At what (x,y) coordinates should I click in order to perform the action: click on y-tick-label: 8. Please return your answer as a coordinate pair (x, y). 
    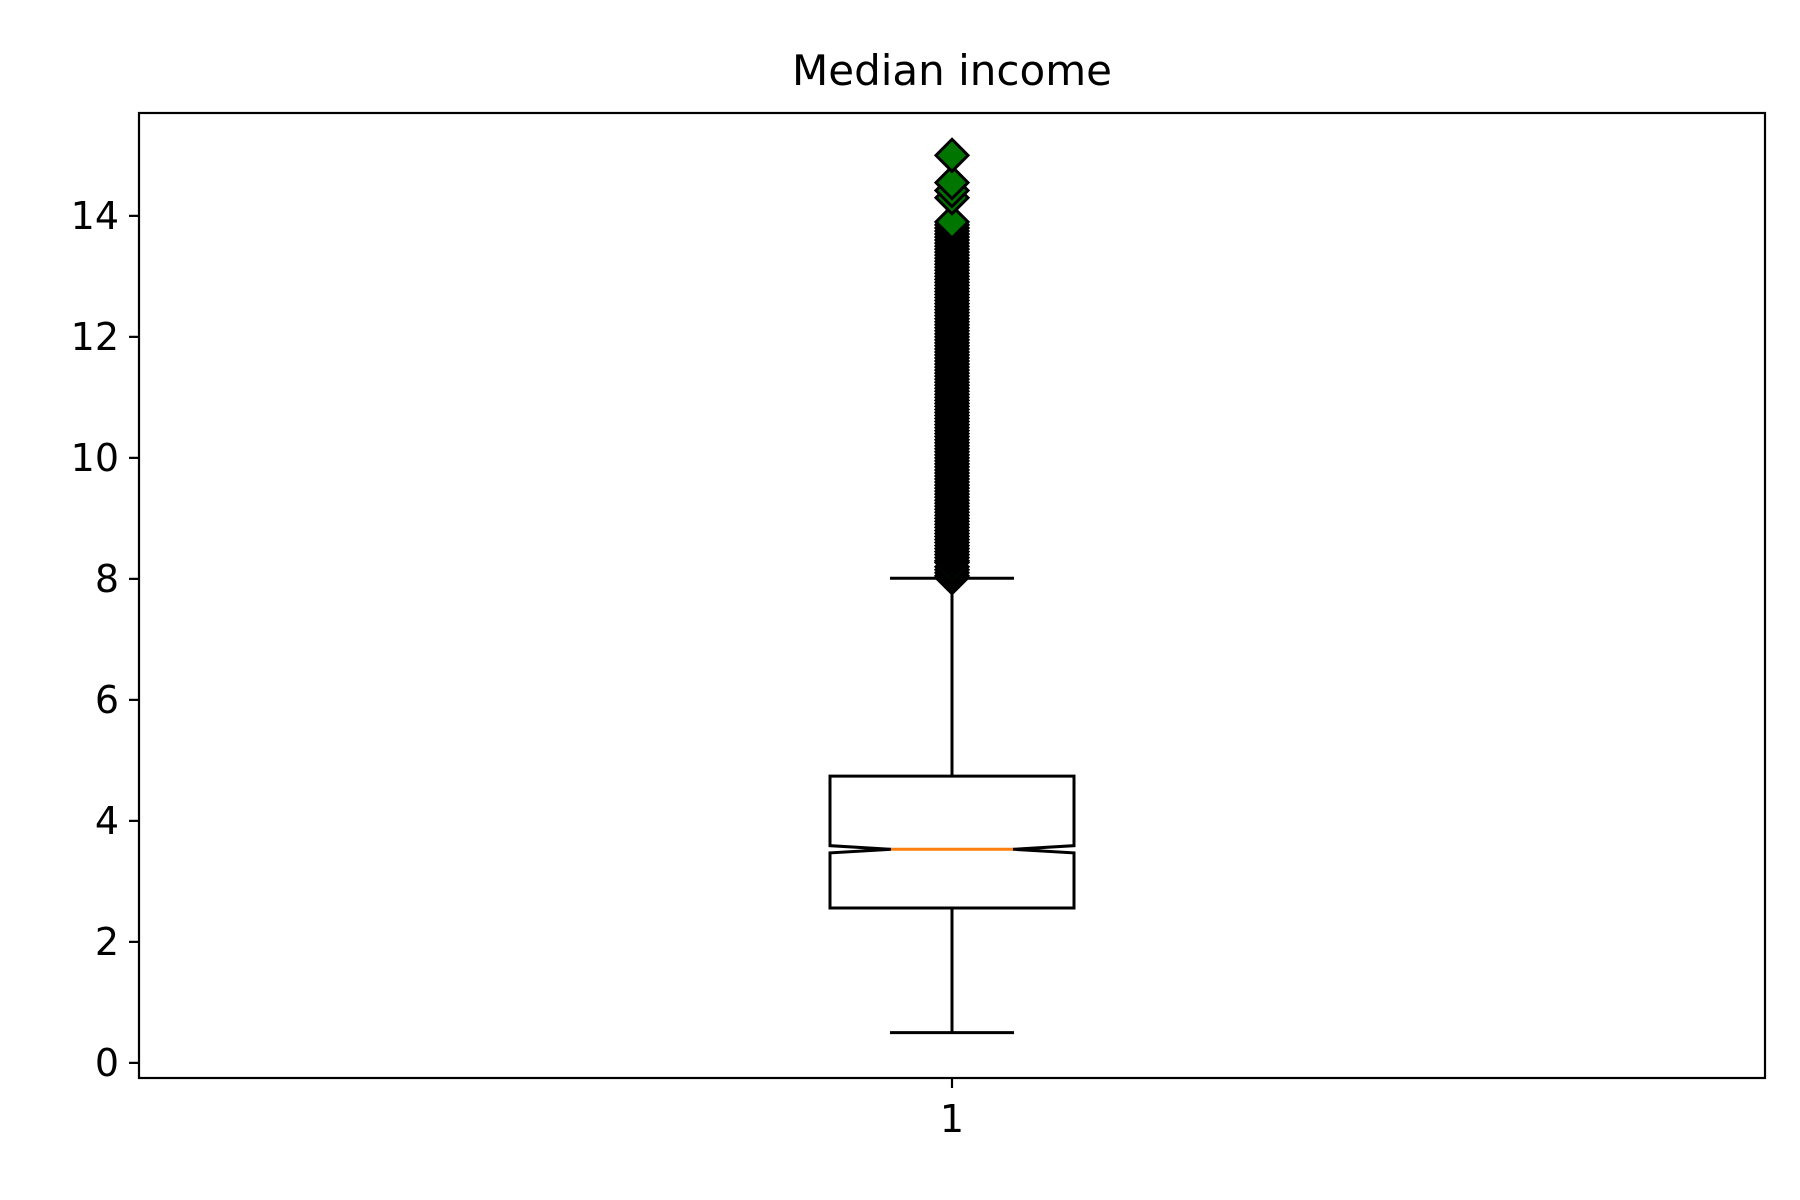
    Looking at the image, I should click on (107, 579).